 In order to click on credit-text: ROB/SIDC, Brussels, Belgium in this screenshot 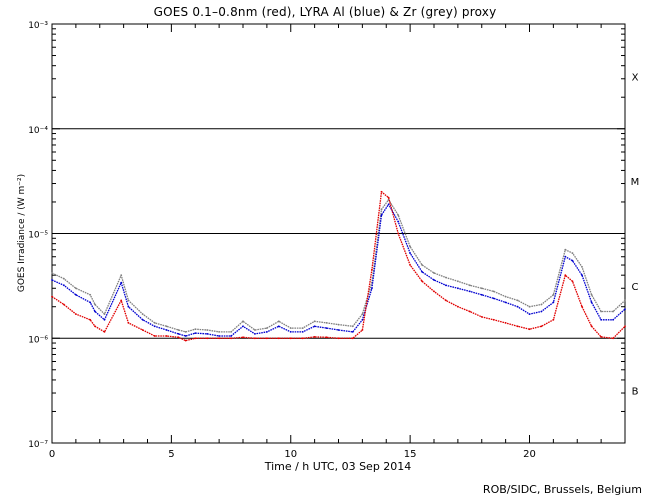, I will do `click(562, 489)`.